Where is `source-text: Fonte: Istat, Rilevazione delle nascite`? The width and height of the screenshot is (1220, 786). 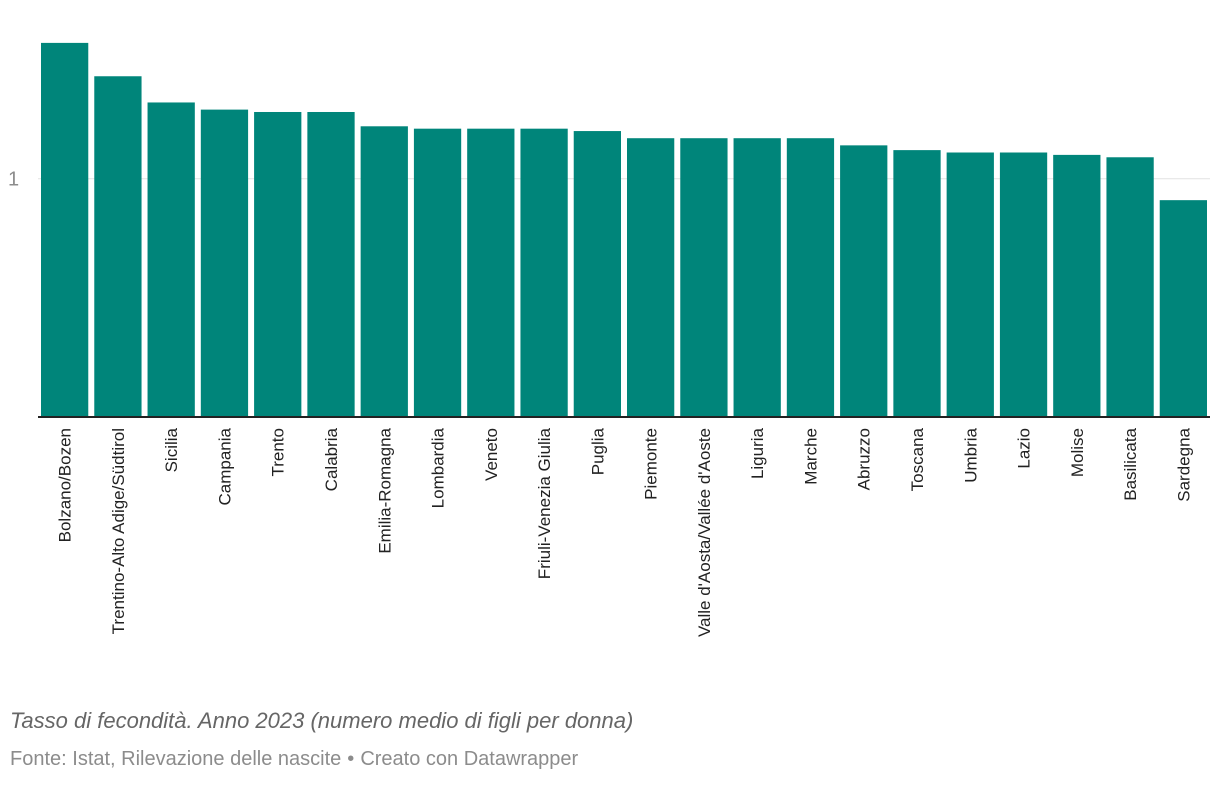 source-text: Fonte: Istat, Rilevazione delle nascite is located at coordinates (176, 759).